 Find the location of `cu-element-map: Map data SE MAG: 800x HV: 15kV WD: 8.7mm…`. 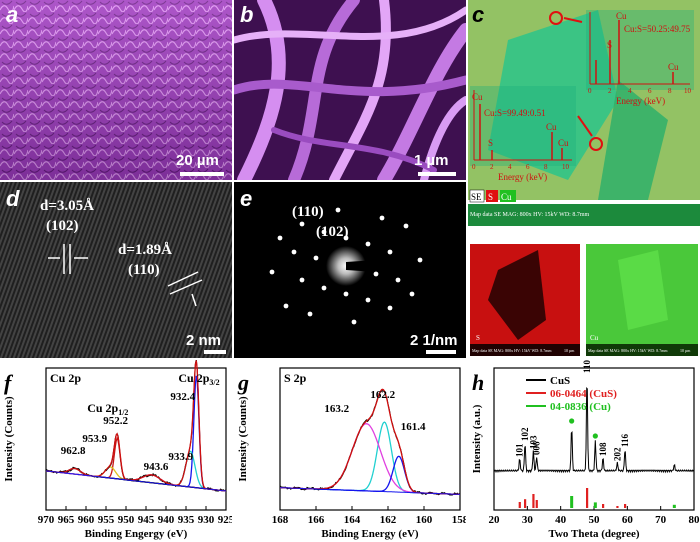

cu-element-map: Map data SE MAG: 800x HV: 15kV WD: 8.7mm… is located at coordinates (642, 300).